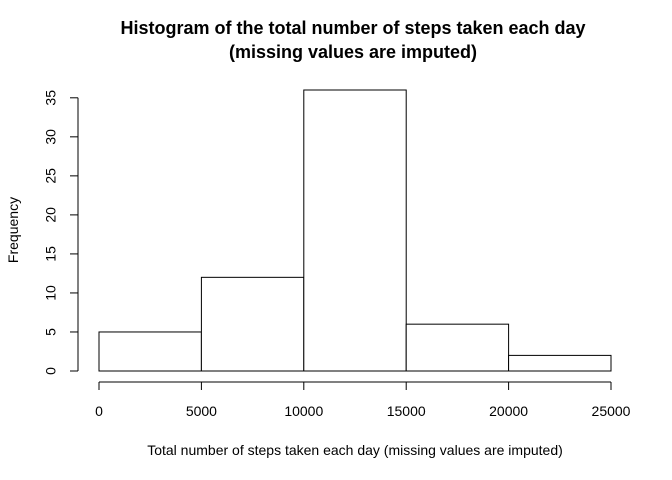 Image resolution: width=672 pixels, height=480 pixels. What do you see at coordinates (13, 230) in the screenshot?
I see `y-axis-label: Frequency` at bounding box center [13, 230].